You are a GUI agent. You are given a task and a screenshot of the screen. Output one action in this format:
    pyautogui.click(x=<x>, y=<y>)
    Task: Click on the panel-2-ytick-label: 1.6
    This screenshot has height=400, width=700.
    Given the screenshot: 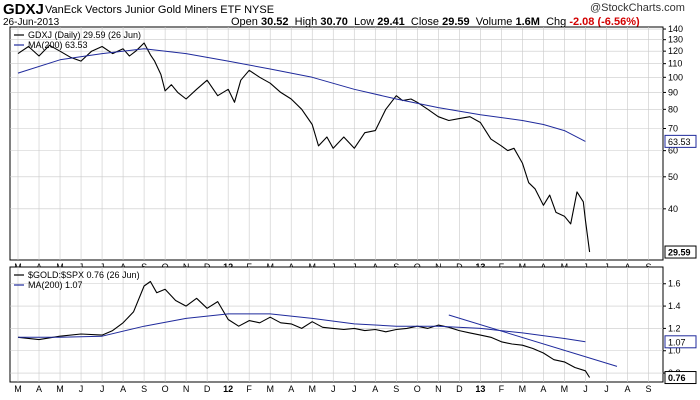 What is the action you would take?
    pyautogui.click(x=674, y=284)
    